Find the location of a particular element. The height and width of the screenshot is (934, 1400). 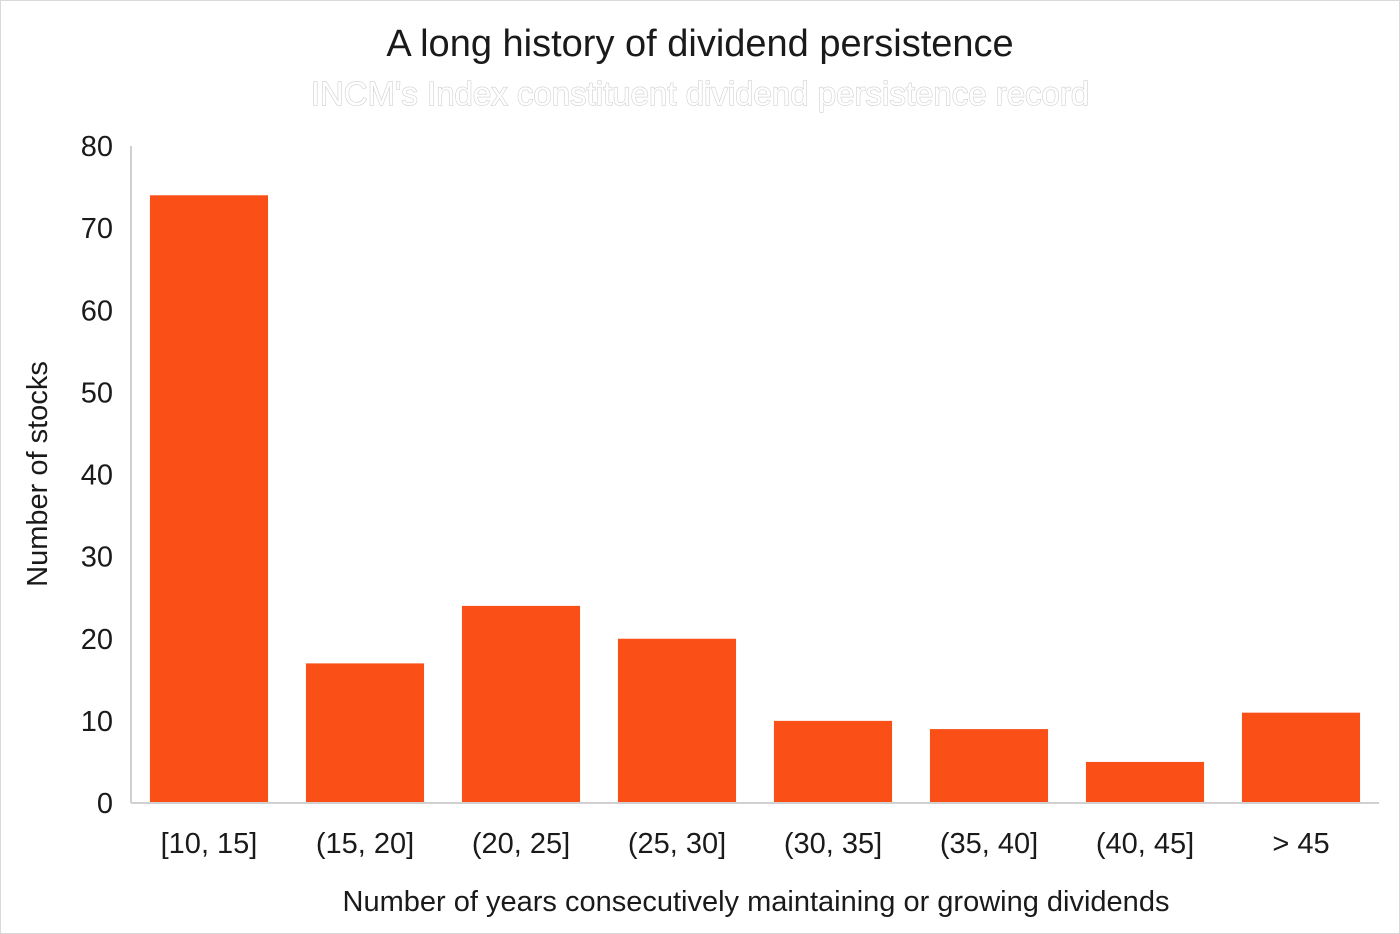

x-tick-label: > 45 is located at coordinates (1300, 844).